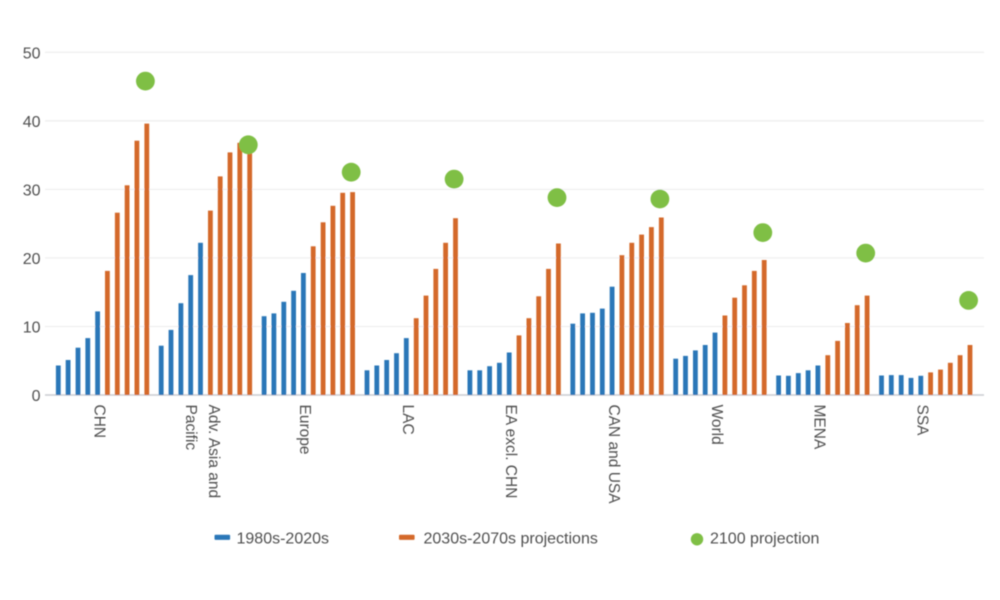 This screenshot has height=600, width=1000. What do you see at coordinates (36, 396) in the screenshot?
I see `svg-text: 0` at bounding box center [36, 396].